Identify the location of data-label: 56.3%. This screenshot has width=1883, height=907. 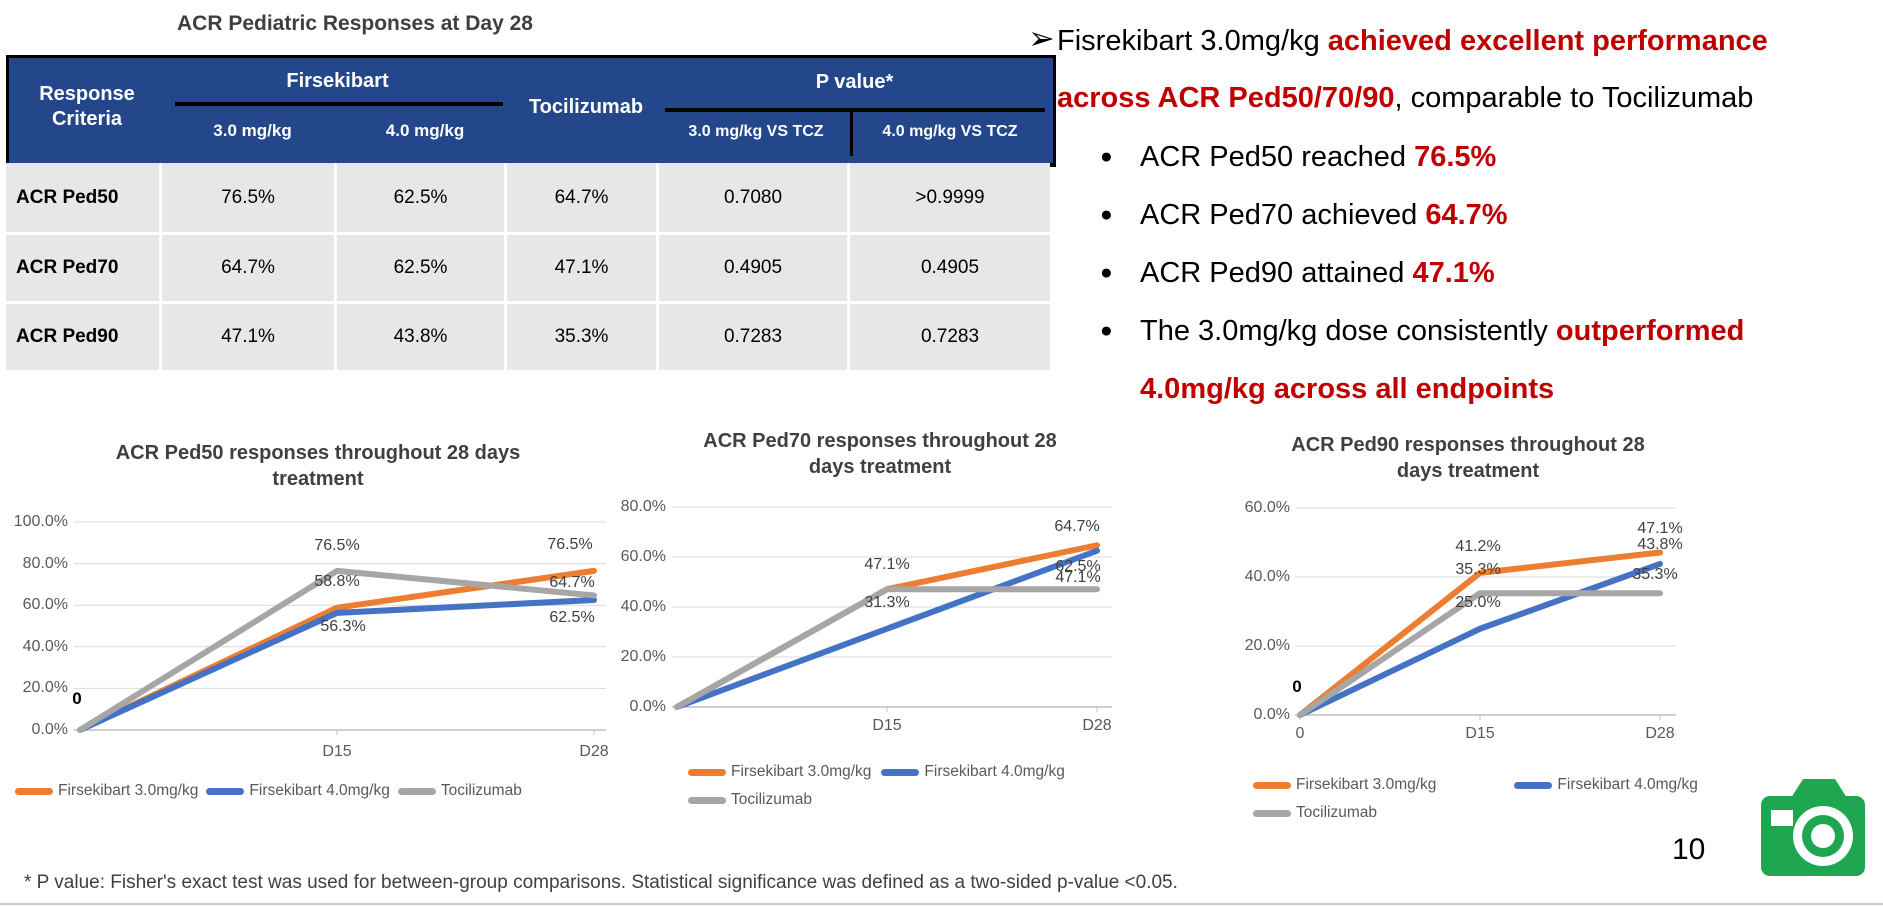
(343, 626).